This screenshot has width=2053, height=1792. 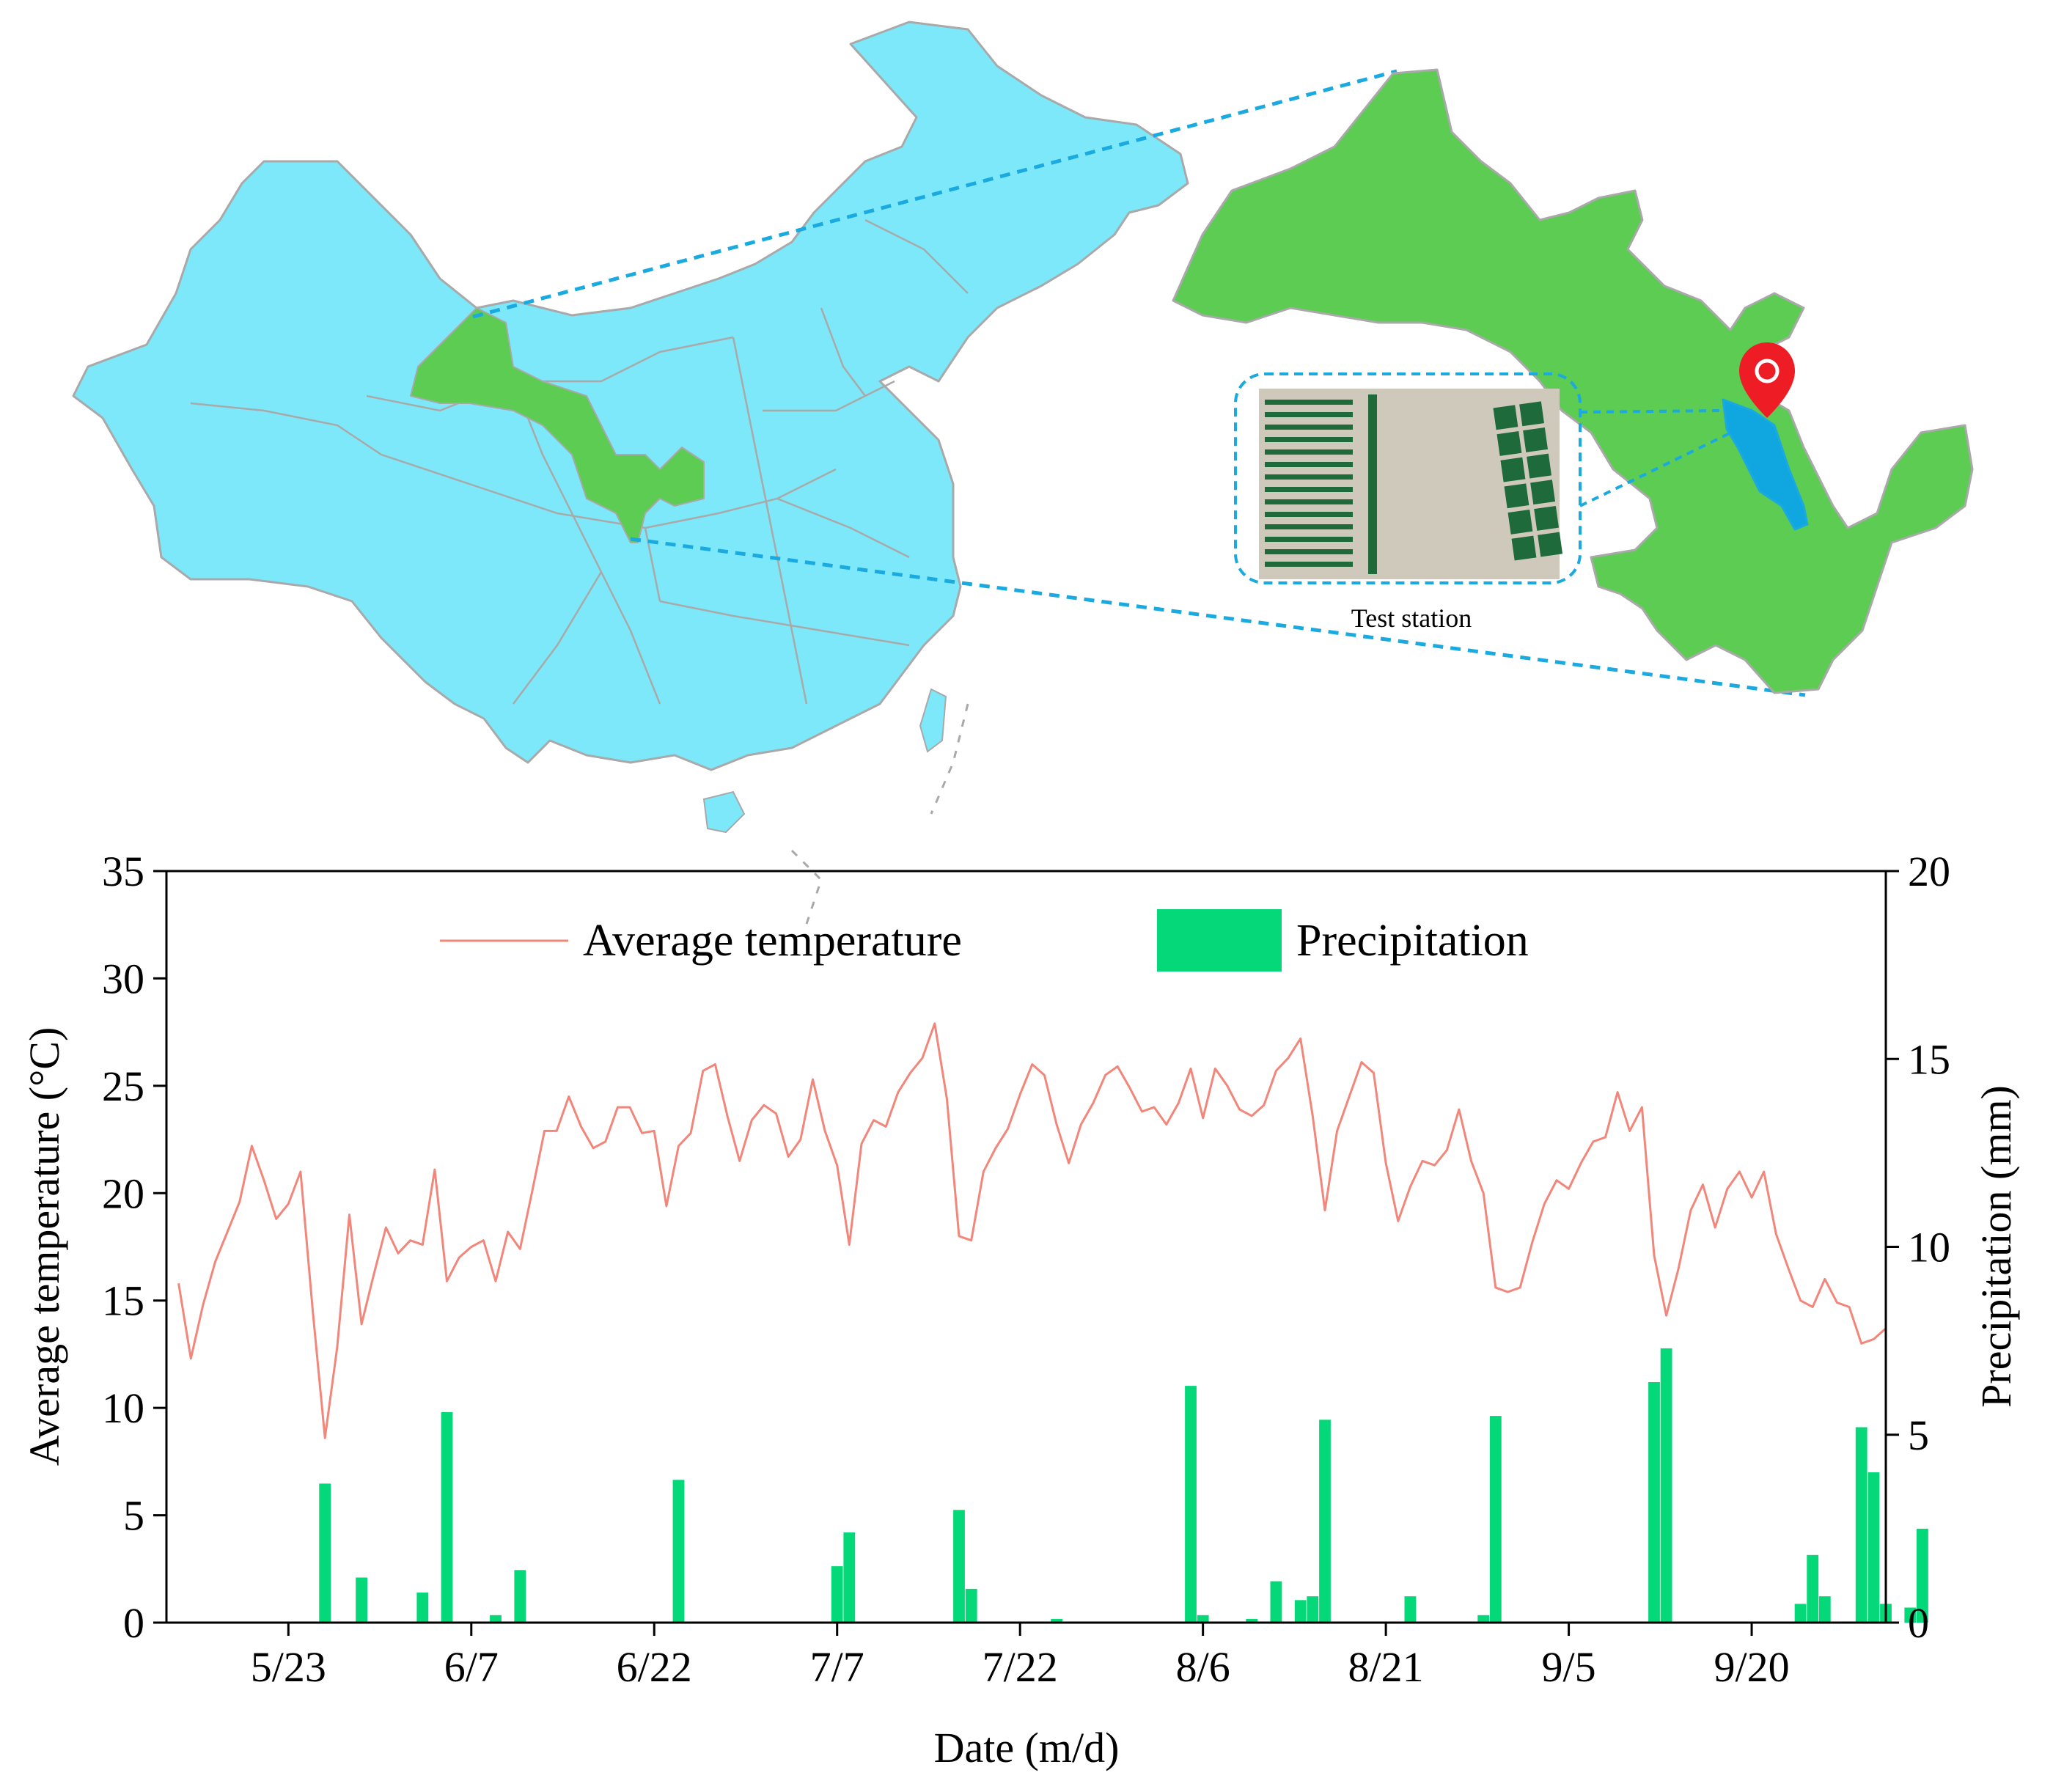 I want to click on x-tick-label: 6/7, so click(x=471, y=1667).